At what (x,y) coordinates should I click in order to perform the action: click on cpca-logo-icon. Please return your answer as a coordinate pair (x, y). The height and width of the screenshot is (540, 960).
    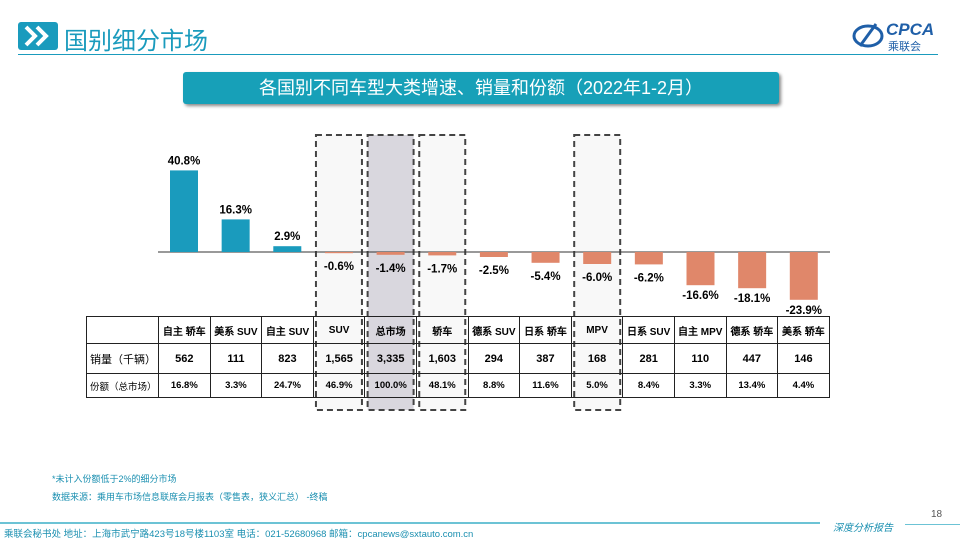
    Looking at the image, I should click on (868, 35).